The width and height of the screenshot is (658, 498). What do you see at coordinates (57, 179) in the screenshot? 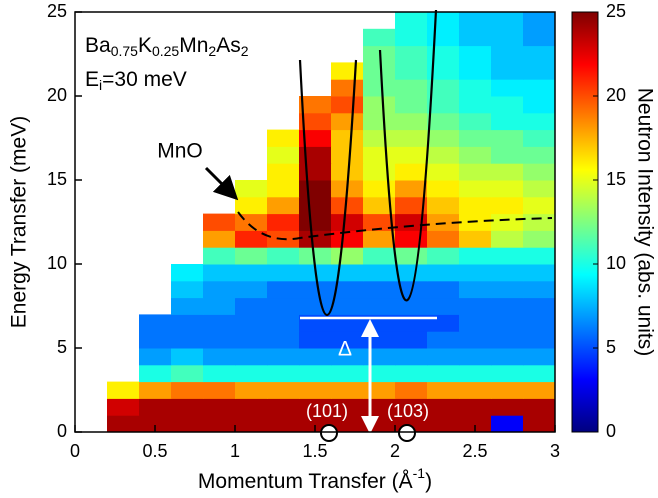
I see `y-tick-label: 15` at bounding box center [57, 179].